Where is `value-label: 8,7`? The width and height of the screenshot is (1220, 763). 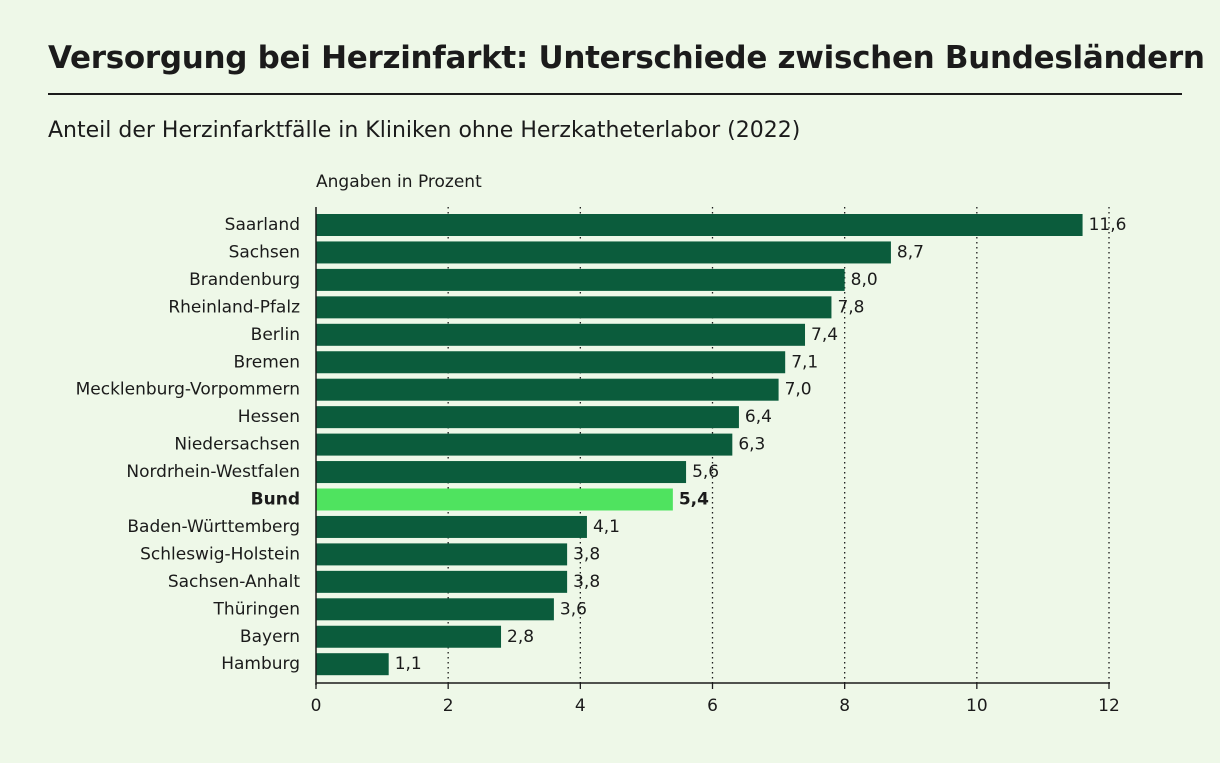
value-label: 8,7 is located at coordinates (910, 252).